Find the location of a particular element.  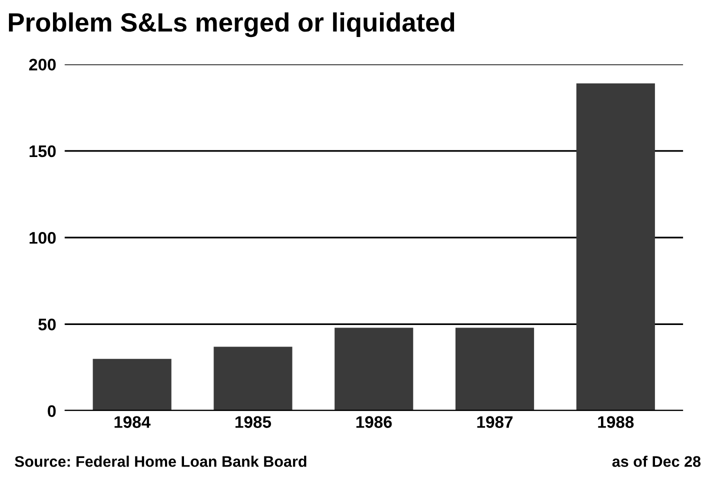

x-tick-label: 1988 is located at coordinates (616, 422).